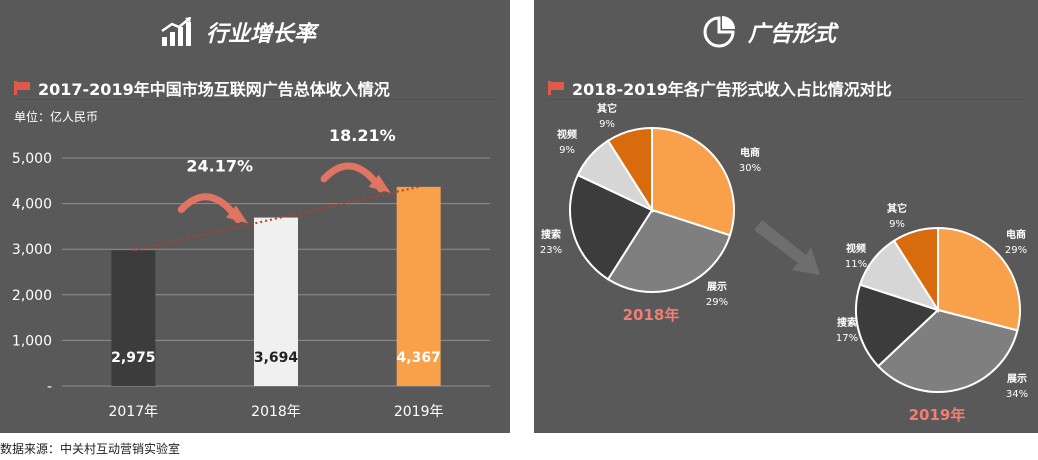  I want to click on transition-arrow-icon, so click(787, 247).